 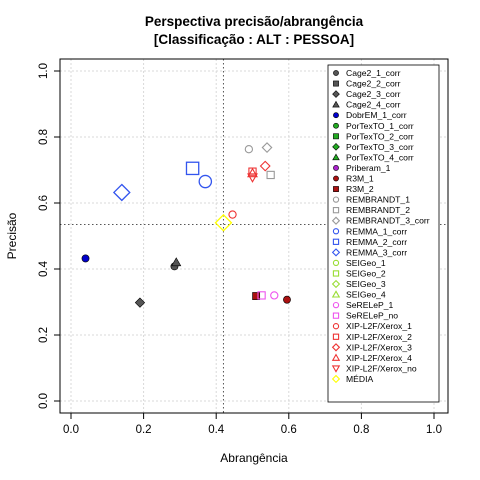 What do you see at coordinates (254, 39) in the screenshot?
I see `chart-subtitle: [Classificação : ALT : PESSOA]` at bounding box center [254, 39].